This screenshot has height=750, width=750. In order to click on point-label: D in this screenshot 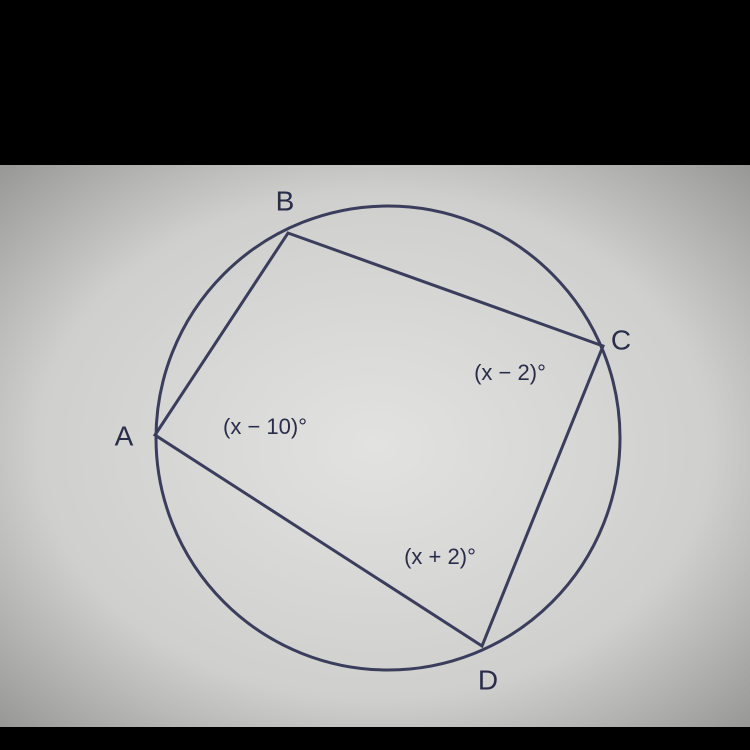, I will do `click(488, 679)`.